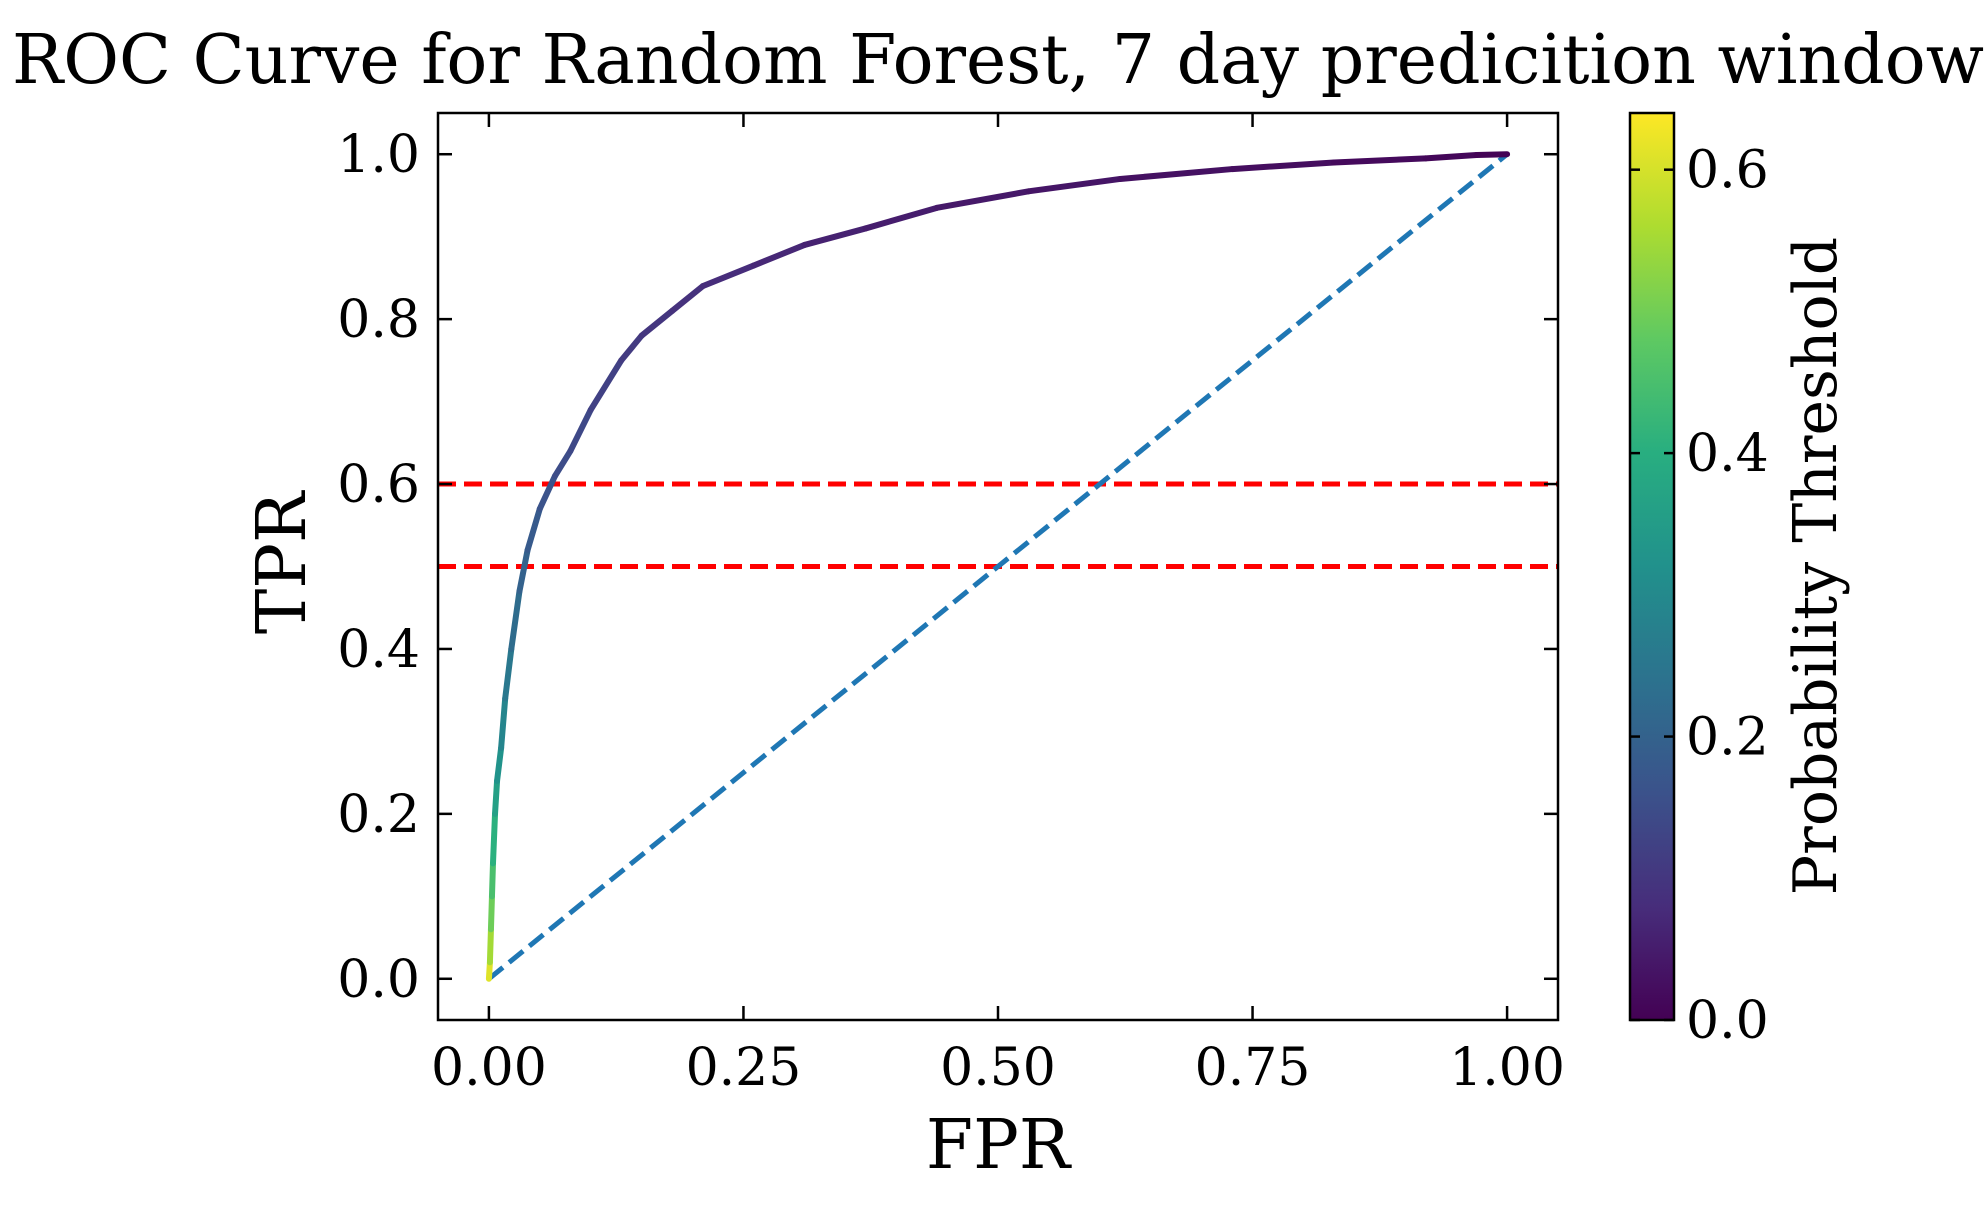 The height and width of the screenshot is (1212, 1988). What do you see at coordinates (489, 1068) in the screenshot?
I see `x-tick-label: 0.00` at bounding box center [489, 1068].